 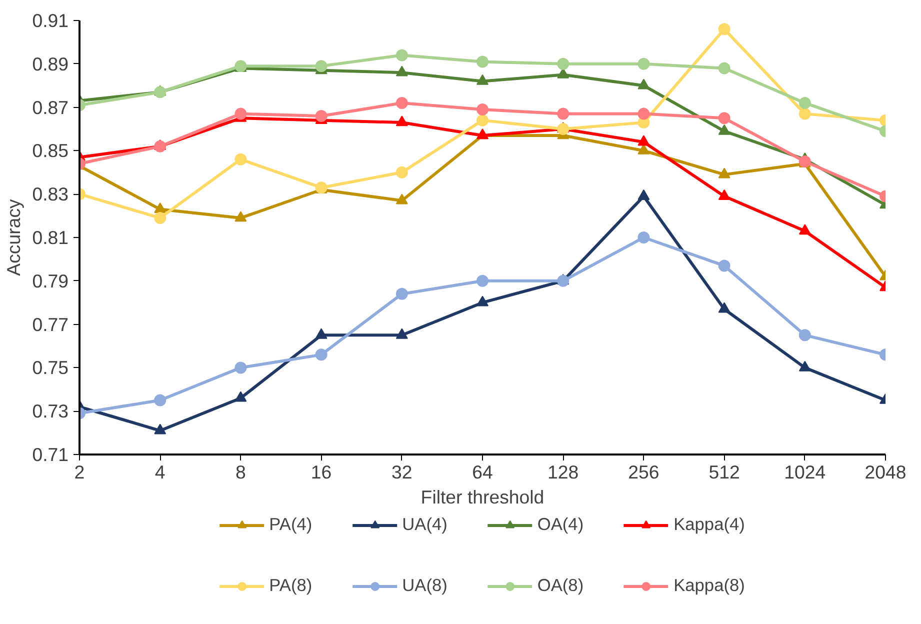 What do you see at coordinates (805, 472) in the screenshot?
I see `x-tick-label: 1024` at bounding box center [805, 472].